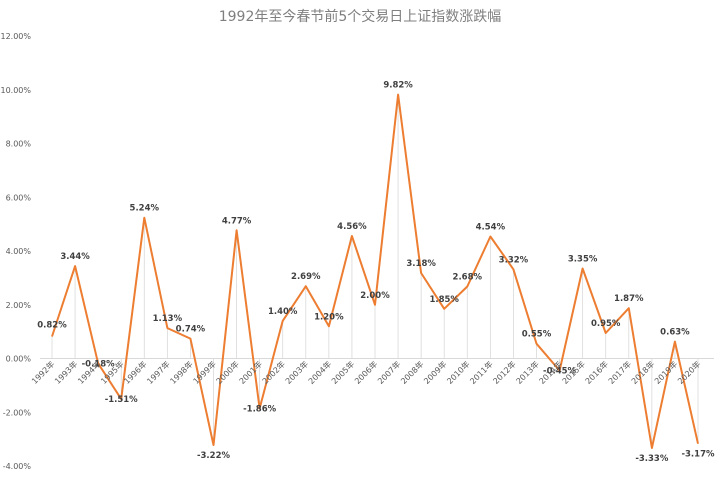 This screenshot has height=478, width=720. What do you see at coordinates (435, 372) in the screenshot?
I see `x-tick-label: 2009年` at bounding box center [435, 372].